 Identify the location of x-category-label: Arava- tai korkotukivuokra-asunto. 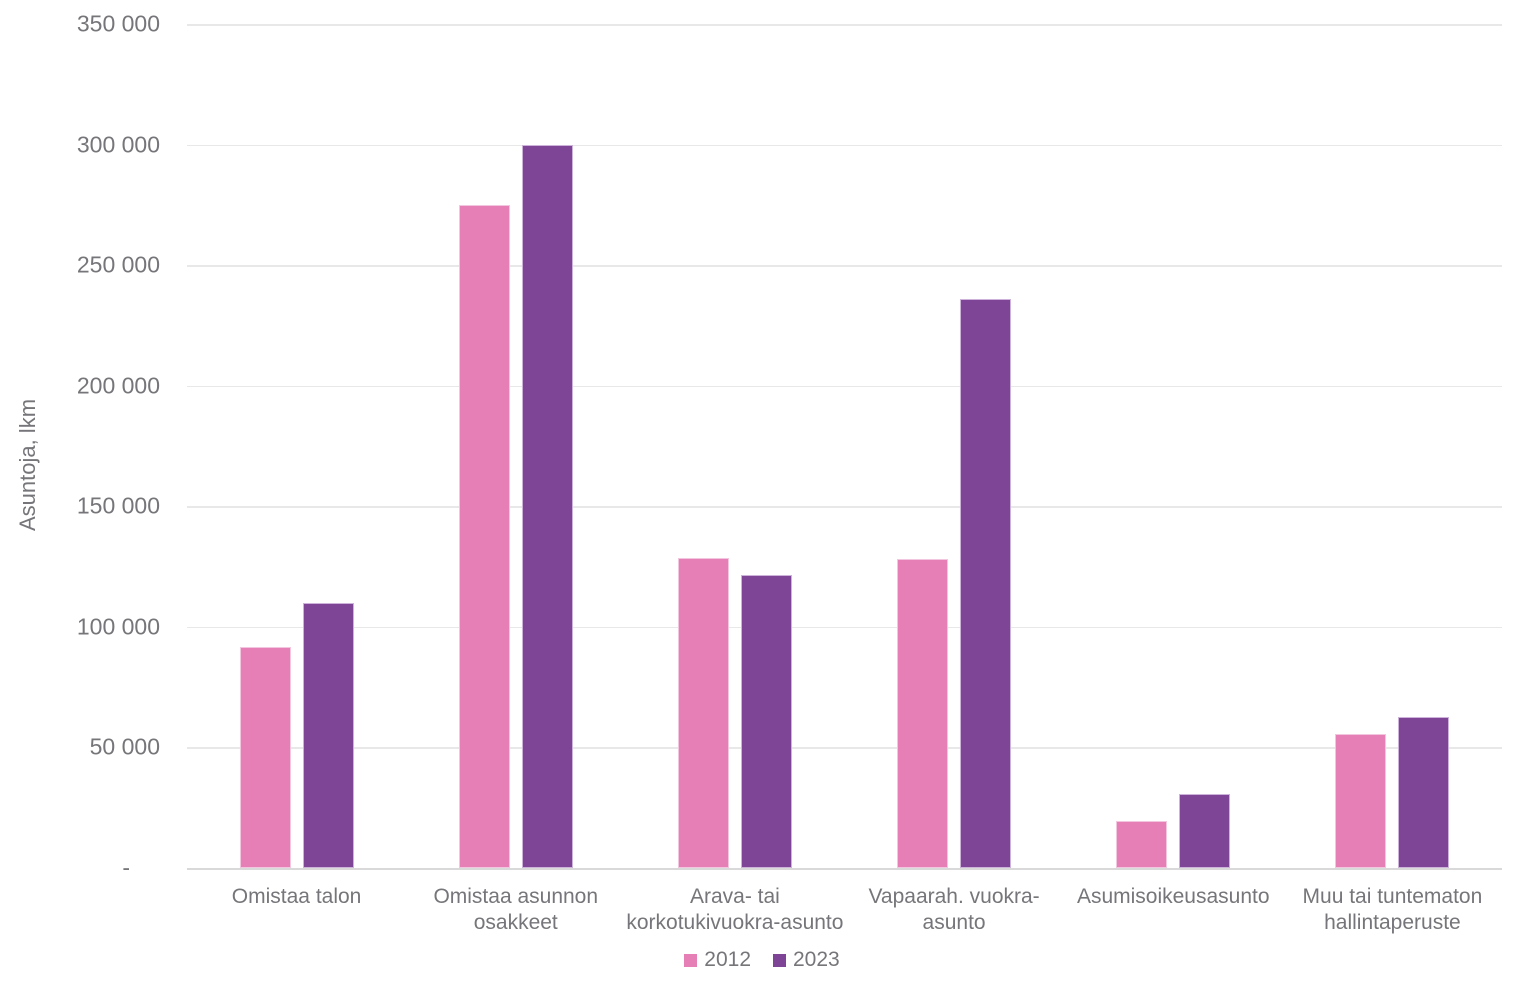
(735, 909).